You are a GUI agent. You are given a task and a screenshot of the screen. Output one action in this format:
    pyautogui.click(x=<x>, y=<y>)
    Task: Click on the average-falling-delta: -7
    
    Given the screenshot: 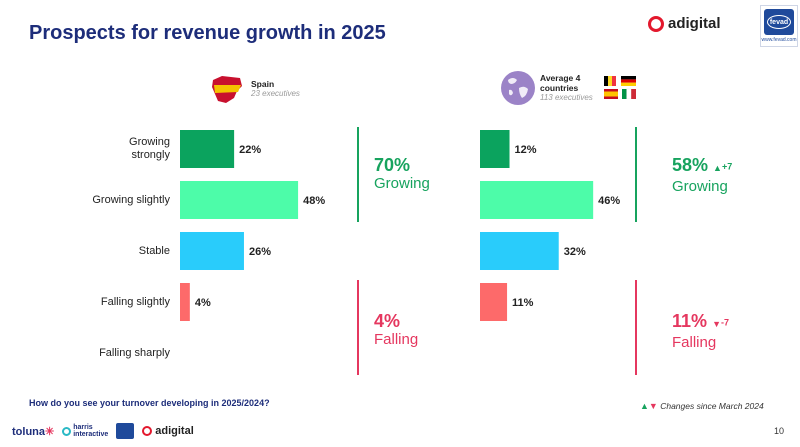 What is the action you would take?
    pyautogui.click(x=724, y=322)
    